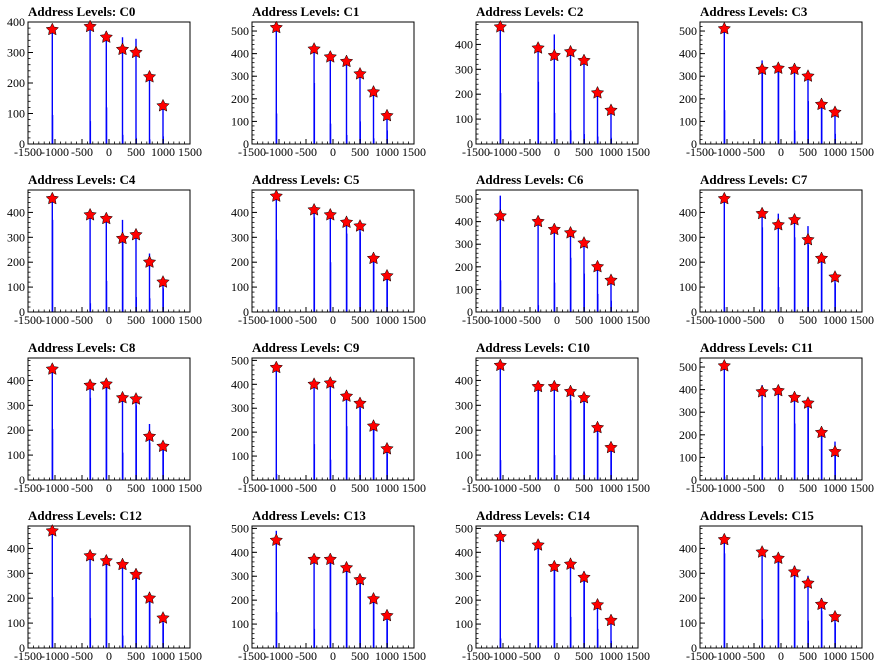  I want to click on chart-title: Address Levels: C12, so click(85, 515).